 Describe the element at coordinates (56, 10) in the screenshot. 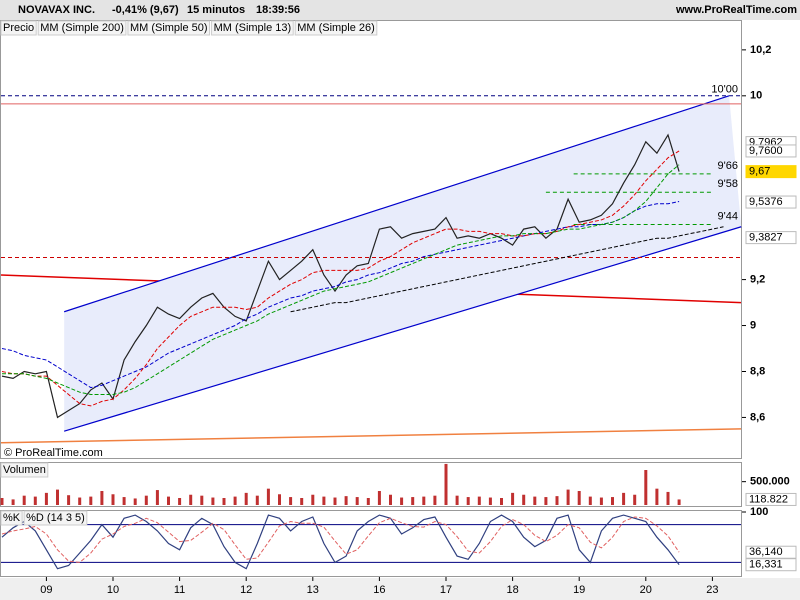

I see `instrument-name: NOVAVAX INC.` at that location.